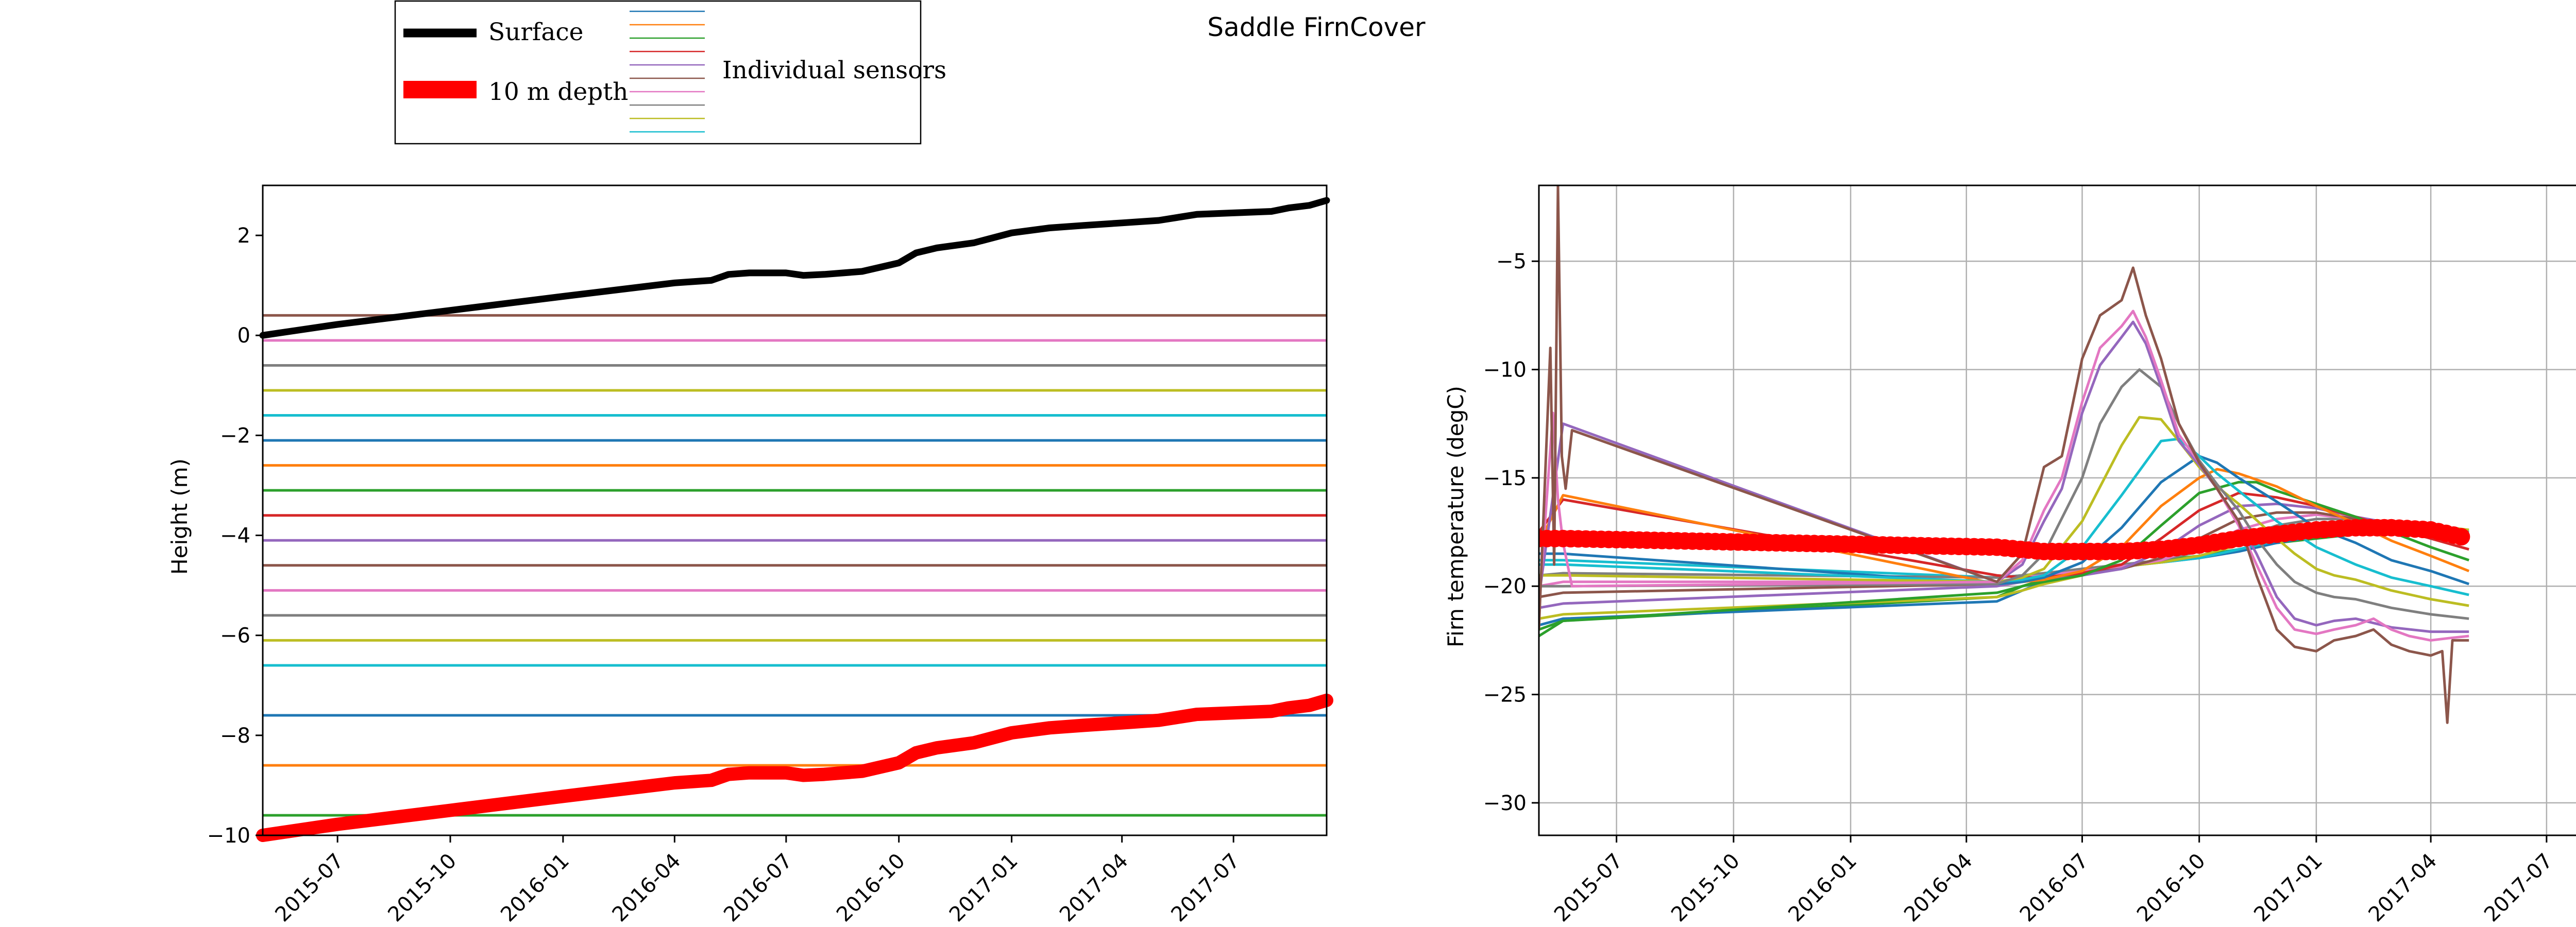  I want to click on y-tick-label: −6, so click(235, 636).